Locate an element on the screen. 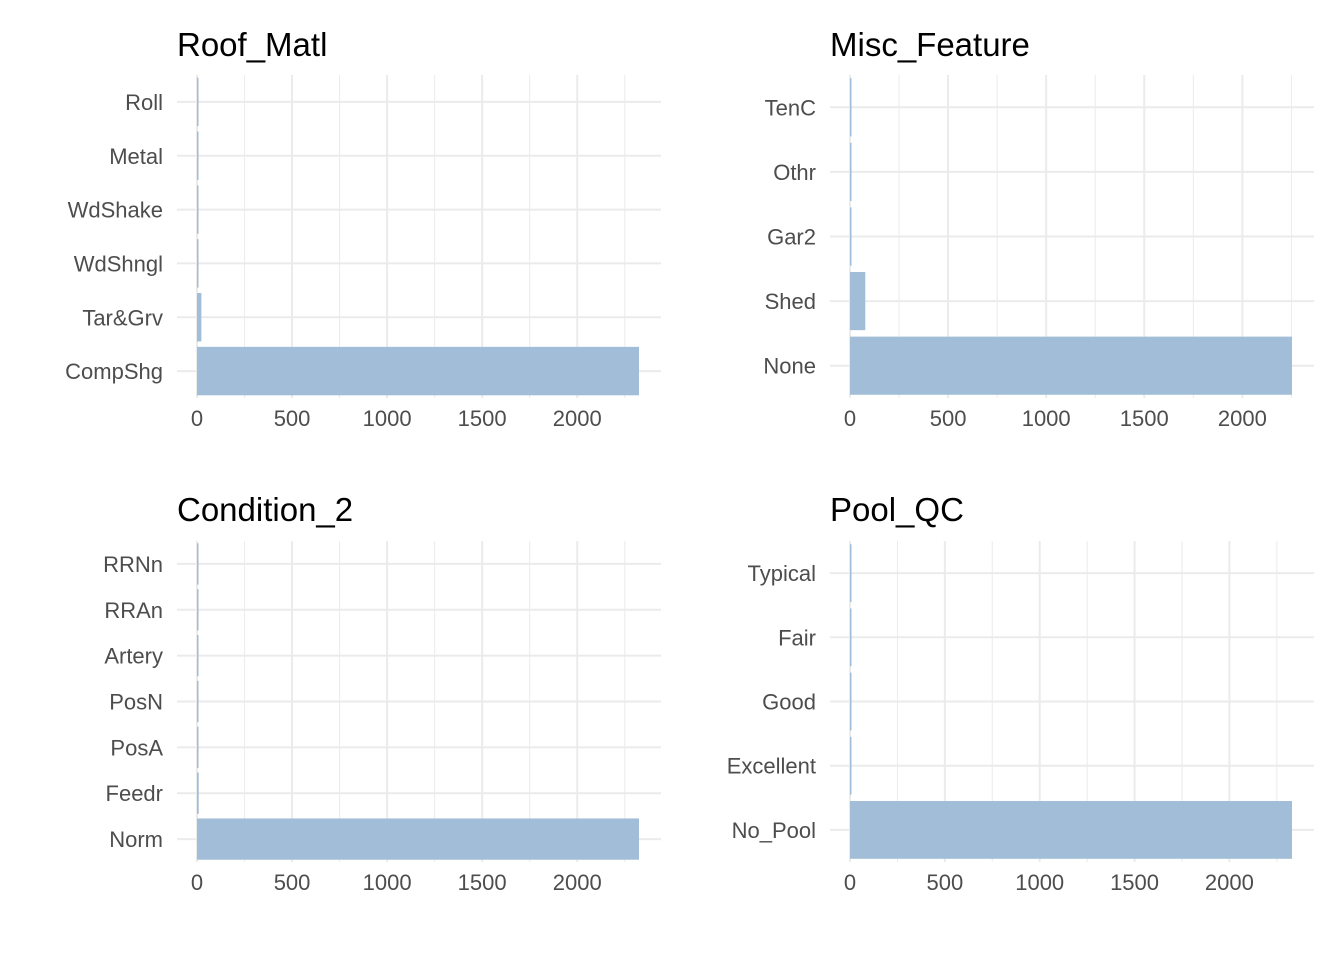 The image size is (1344, 965). category-label-tar-grv: Tar&Grv is located at coordinates (122, 317).